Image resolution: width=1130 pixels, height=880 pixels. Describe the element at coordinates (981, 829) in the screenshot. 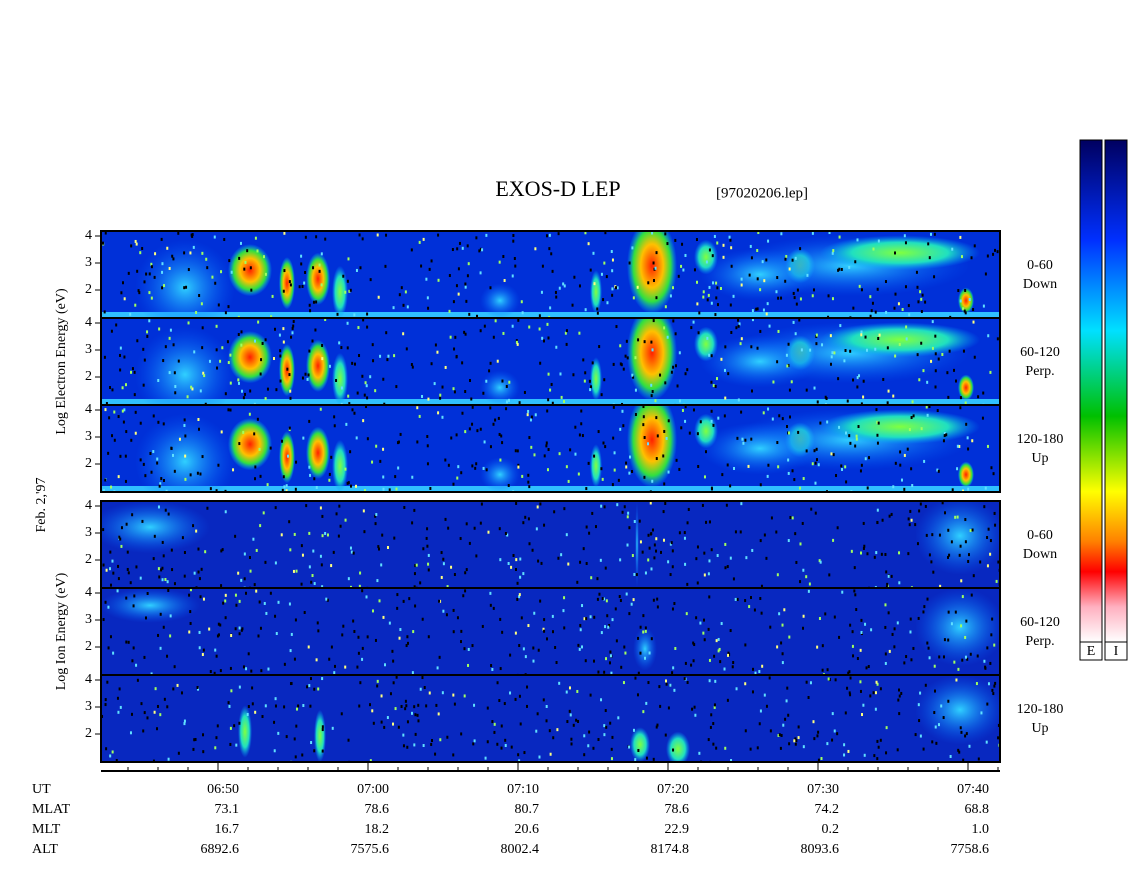

I see `row-value: 1.0` at that location.